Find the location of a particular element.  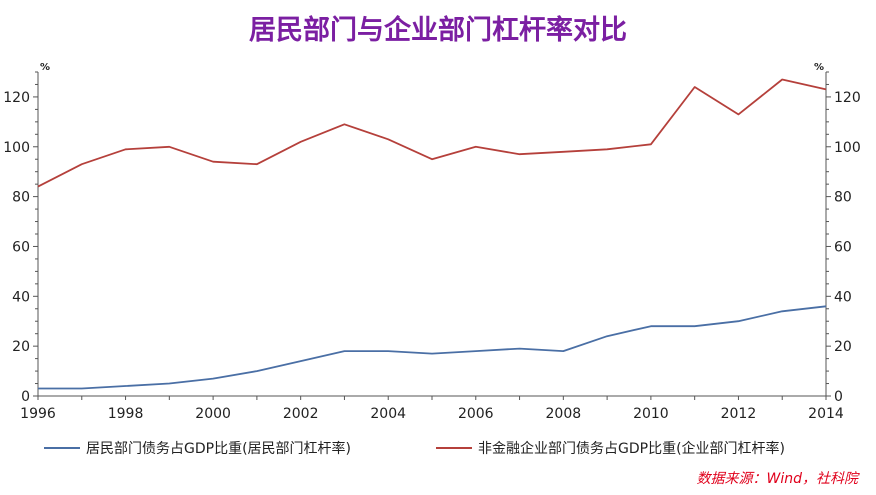

x-tick-label: 2014 is located at coordinates (826, 414).